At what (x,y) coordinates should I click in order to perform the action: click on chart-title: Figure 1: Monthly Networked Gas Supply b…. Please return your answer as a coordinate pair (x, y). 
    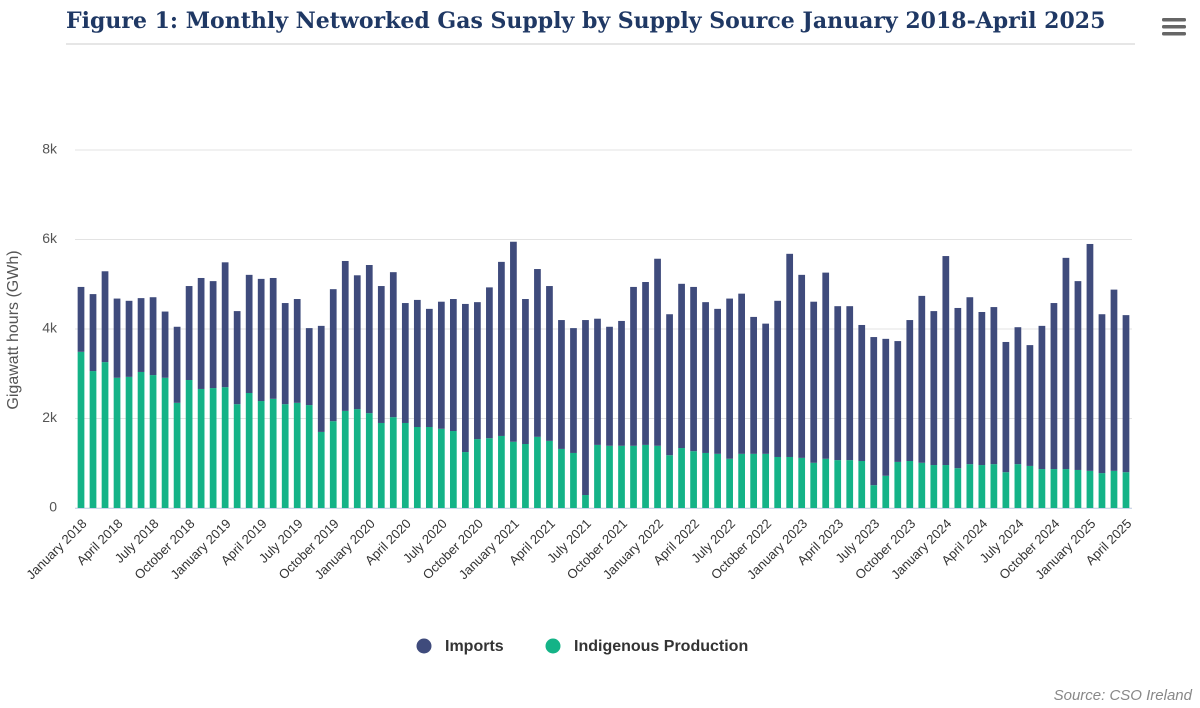
    Looking at the image, I should click on (585, 21).